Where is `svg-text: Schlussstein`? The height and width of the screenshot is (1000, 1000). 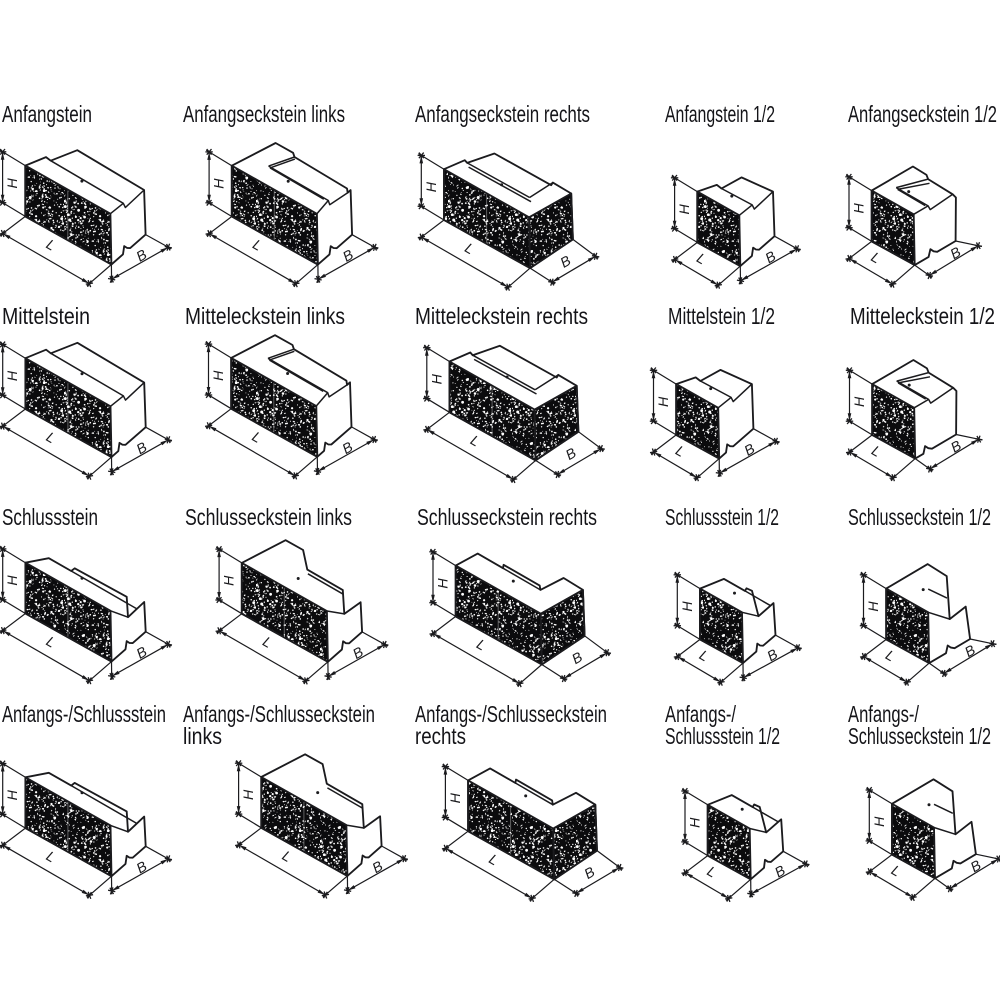 svg-text: Schlussstein is located at coordinates (50, 517).